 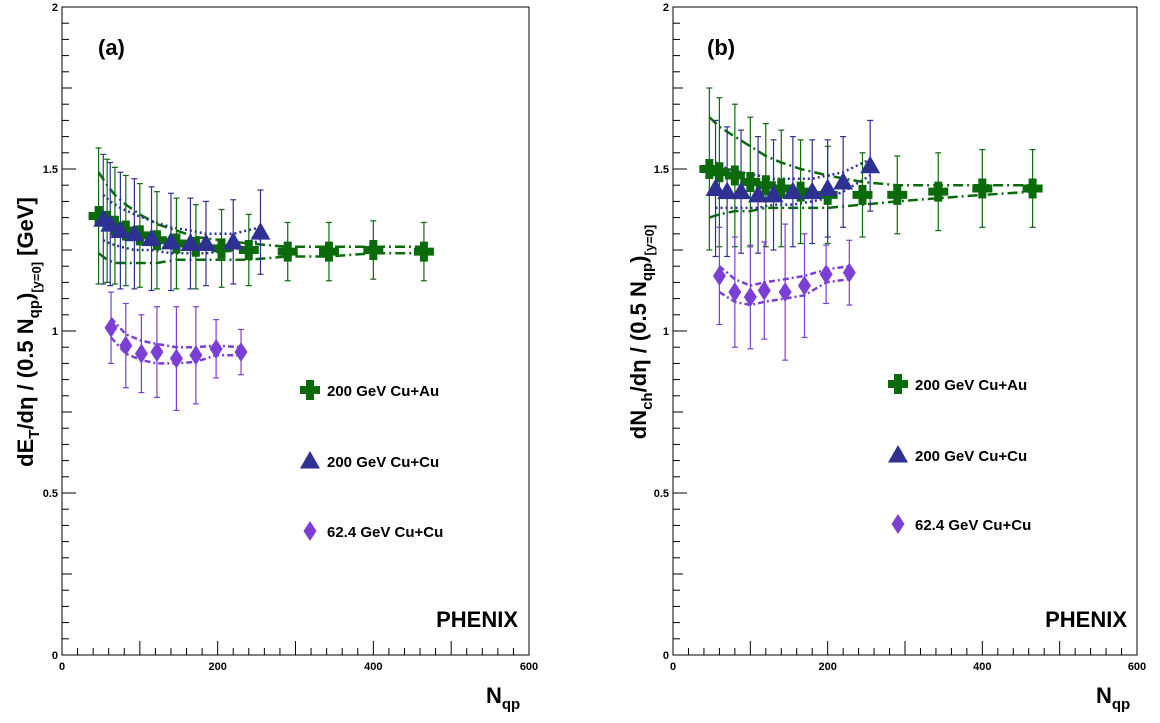 I want to click on svg-text: dET/dη / (0.5 Nqp)[y=0] [GeV], so click(x=28, y=332).